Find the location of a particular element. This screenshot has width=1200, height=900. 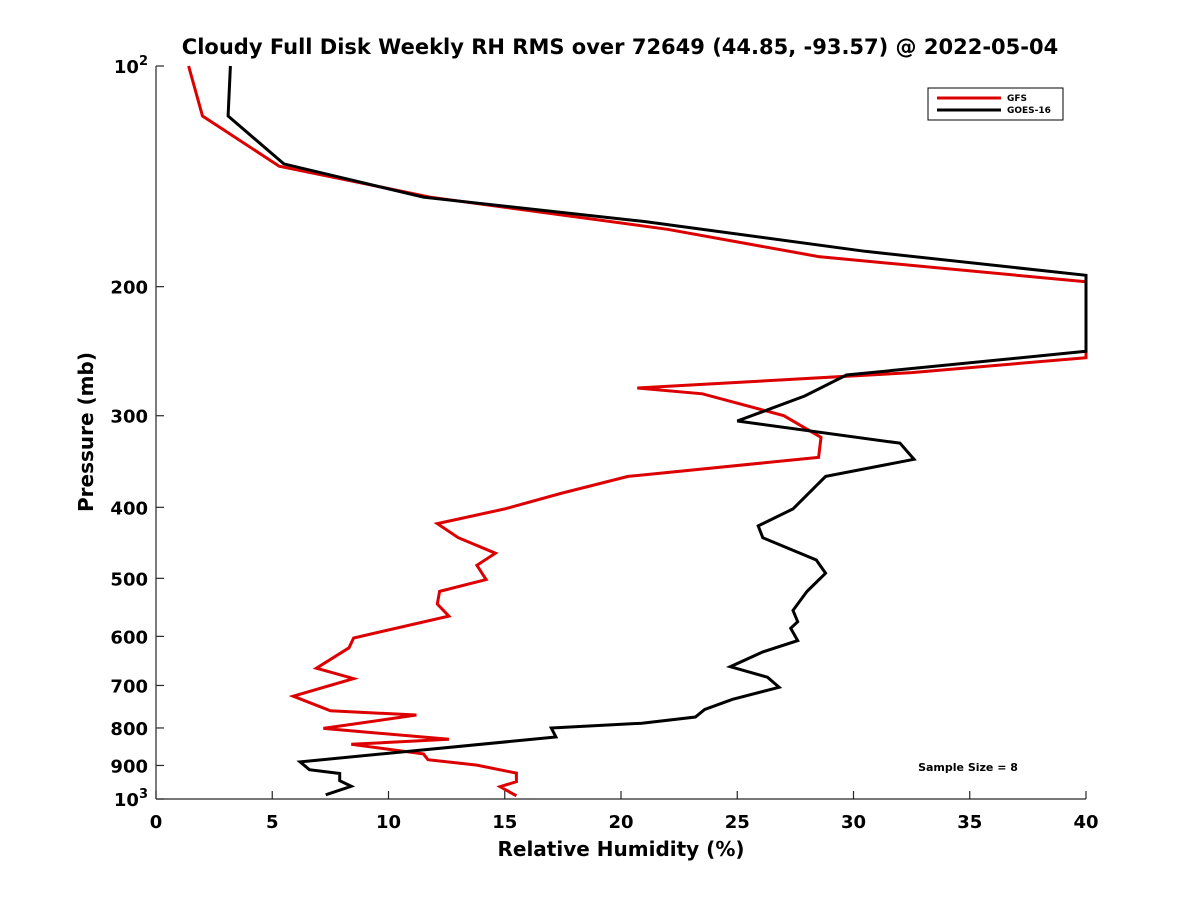

y-tick-label: 200 is located at coordinates (129, 288).